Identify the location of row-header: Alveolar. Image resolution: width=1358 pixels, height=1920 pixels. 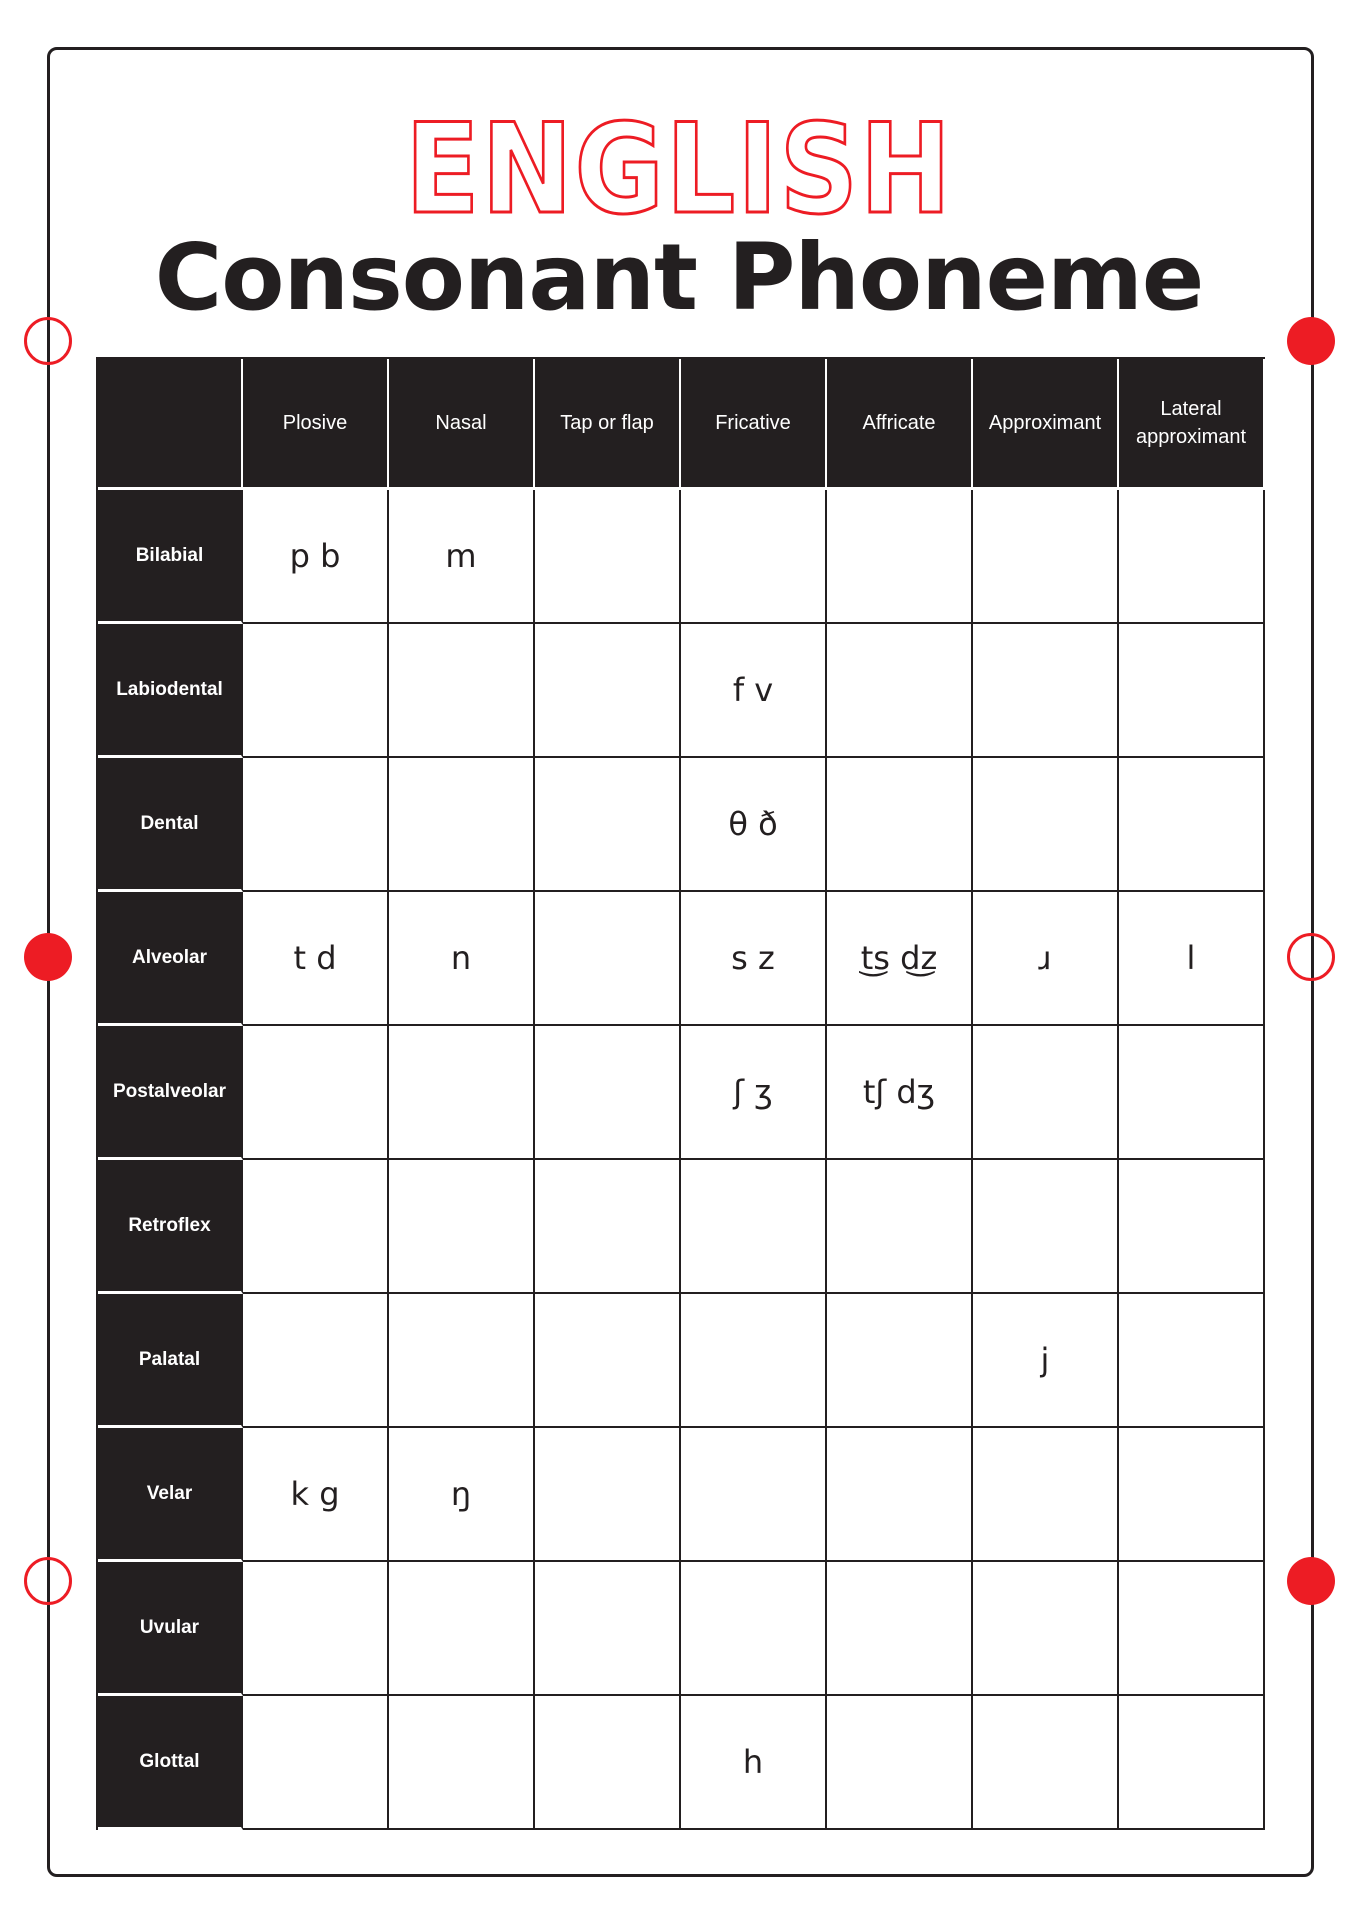
(170, 959).